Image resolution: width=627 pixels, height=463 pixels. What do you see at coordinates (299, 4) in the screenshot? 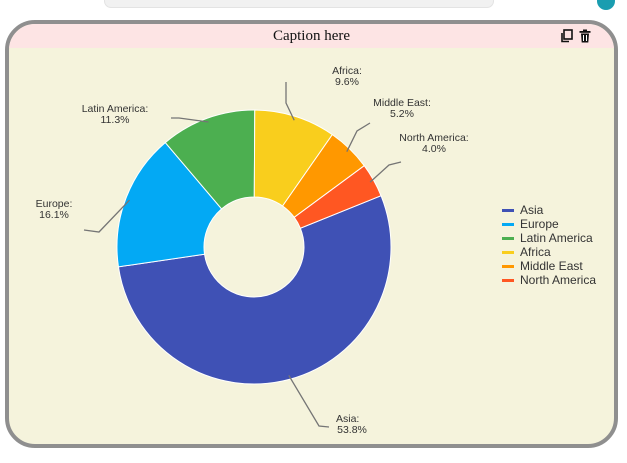
I see `browser-url-bar` at bounding box center [299, 4].